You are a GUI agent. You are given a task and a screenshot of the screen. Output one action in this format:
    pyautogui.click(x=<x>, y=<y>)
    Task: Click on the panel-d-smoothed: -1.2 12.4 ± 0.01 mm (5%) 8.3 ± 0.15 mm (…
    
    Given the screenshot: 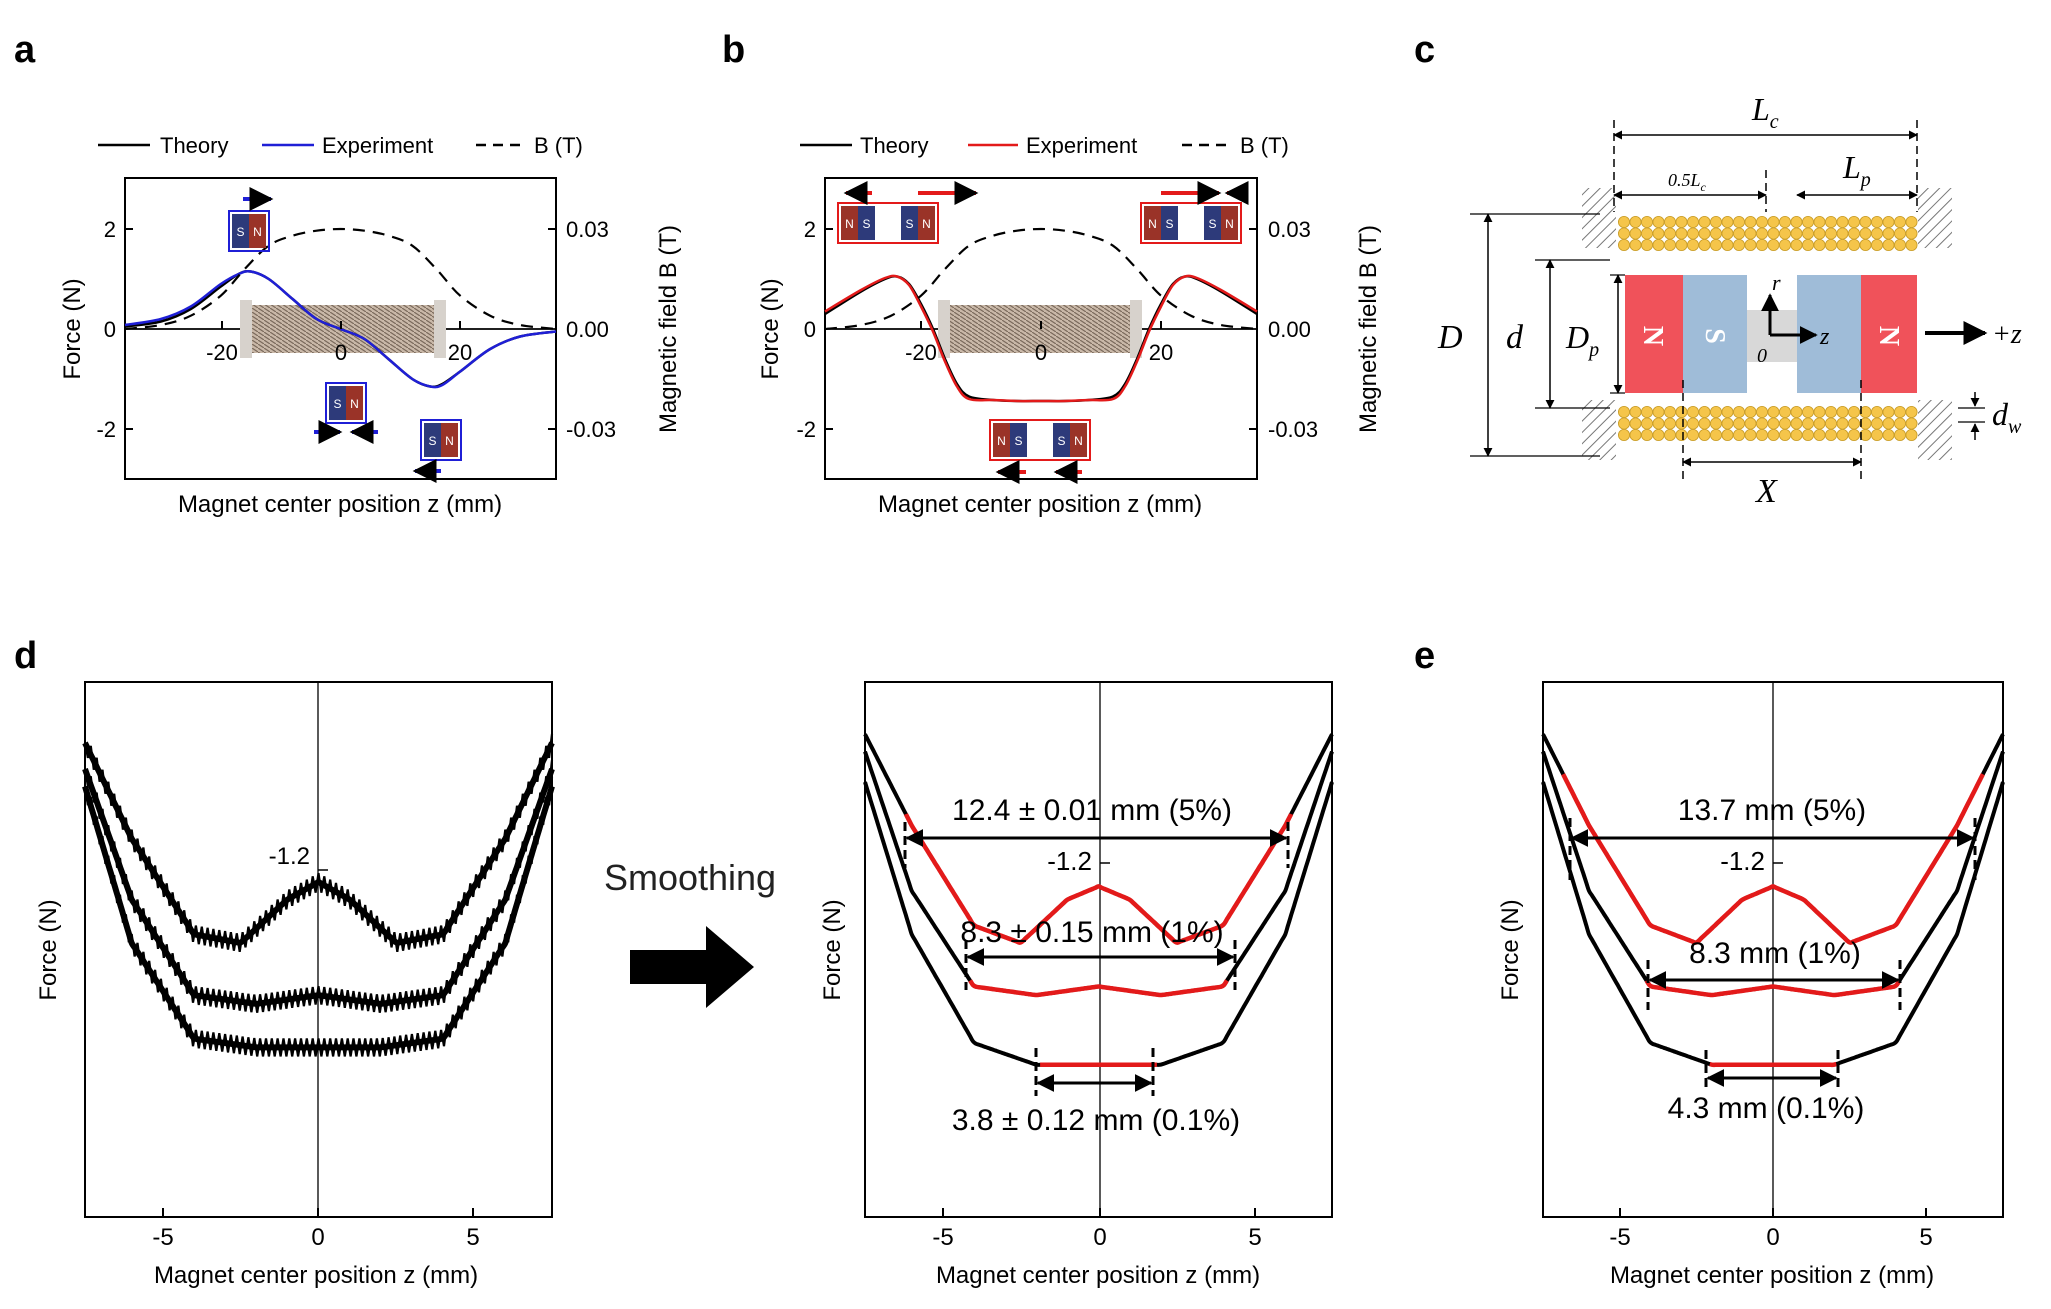 What is the action you would take?
    pyautogui.click(x=1076, y=985)
    